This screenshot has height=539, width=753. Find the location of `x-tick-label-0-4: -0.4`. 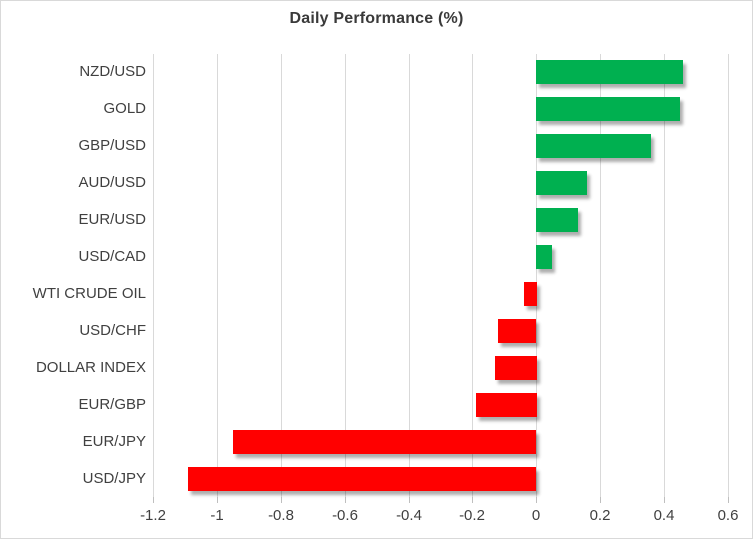

x-tick-label-0-4: -0.4 is located at coordinates (409, 515).